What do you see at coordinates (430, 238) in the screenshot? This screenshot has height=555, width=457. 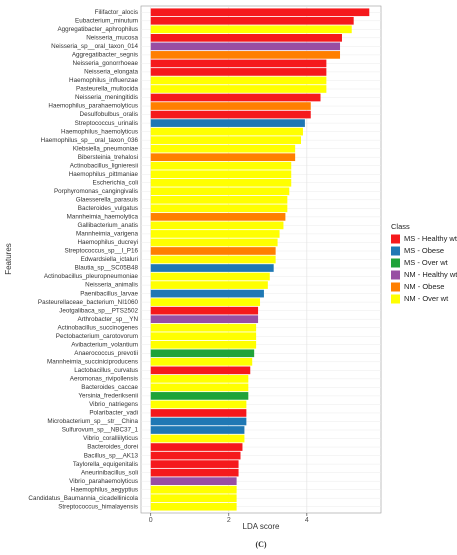 I see `legend-label: MS - Healthy wt` at bounding box center [430, 238].